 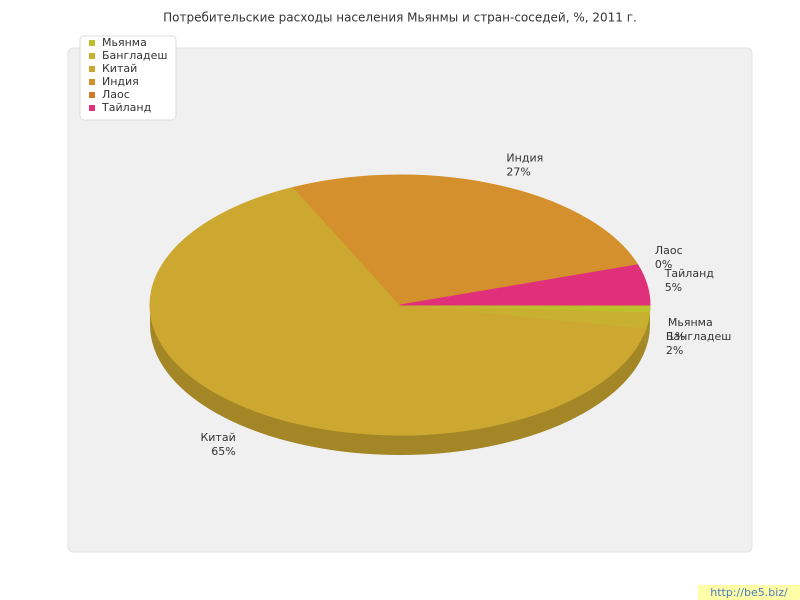 I want to click on watermark-bg, so click(x=749, y=592).